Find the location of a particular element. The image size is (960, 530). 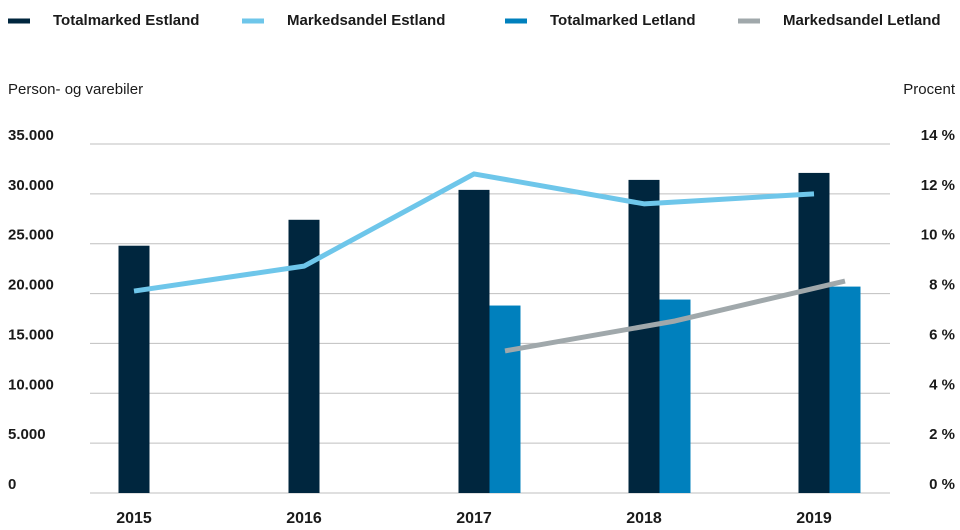

y-tick-label: 30.000 is located at coordinates (31, 185).